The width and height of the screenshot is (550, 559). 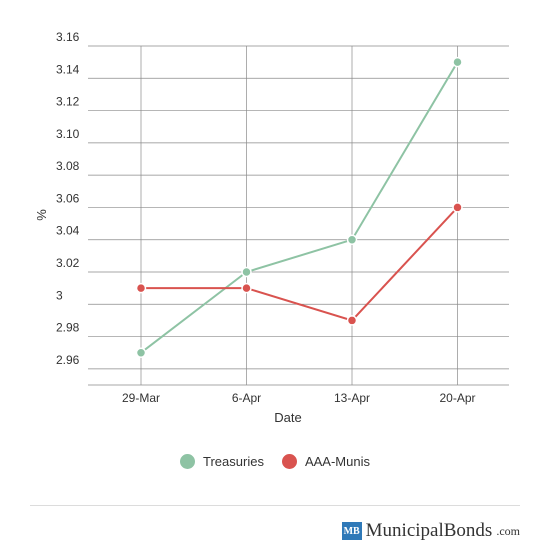 What do you see at coordinates (233, 461) in the screenshot?
I see `legend-label-treasuries: Treasuries` at bounding box center [233, 461].